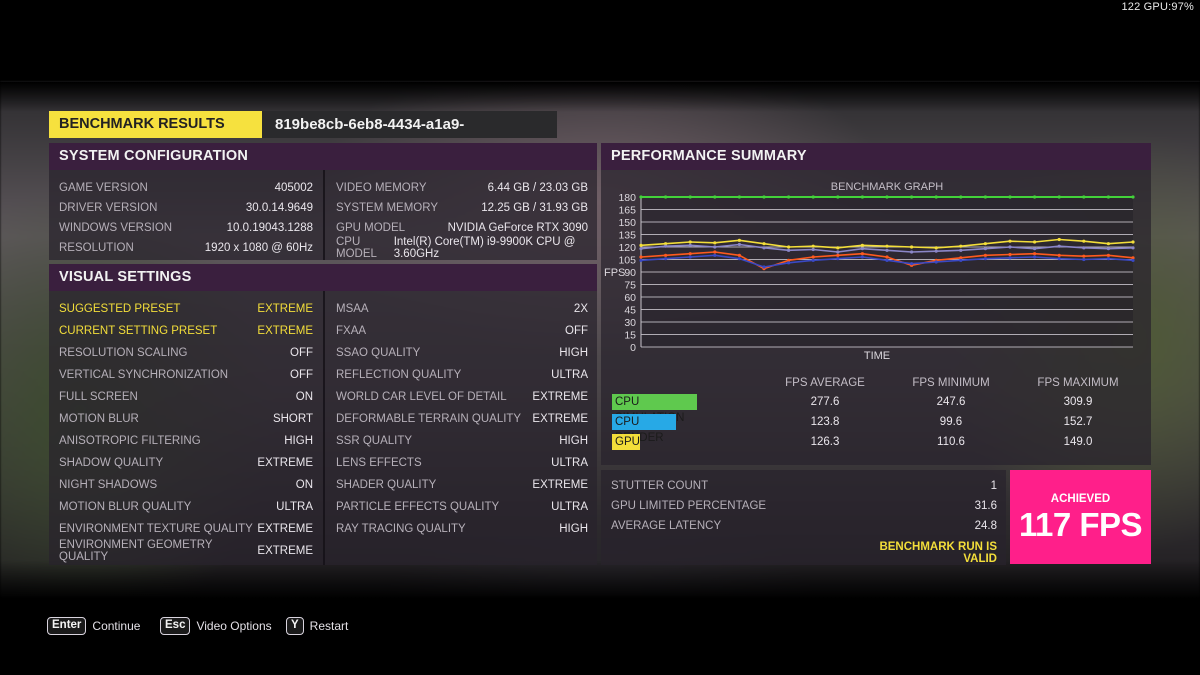 The width and height of the screenshot is (1200, 675). I want to click on perf-stat-row: AVERAGE LATENCY 24.8, so click(804, 526).